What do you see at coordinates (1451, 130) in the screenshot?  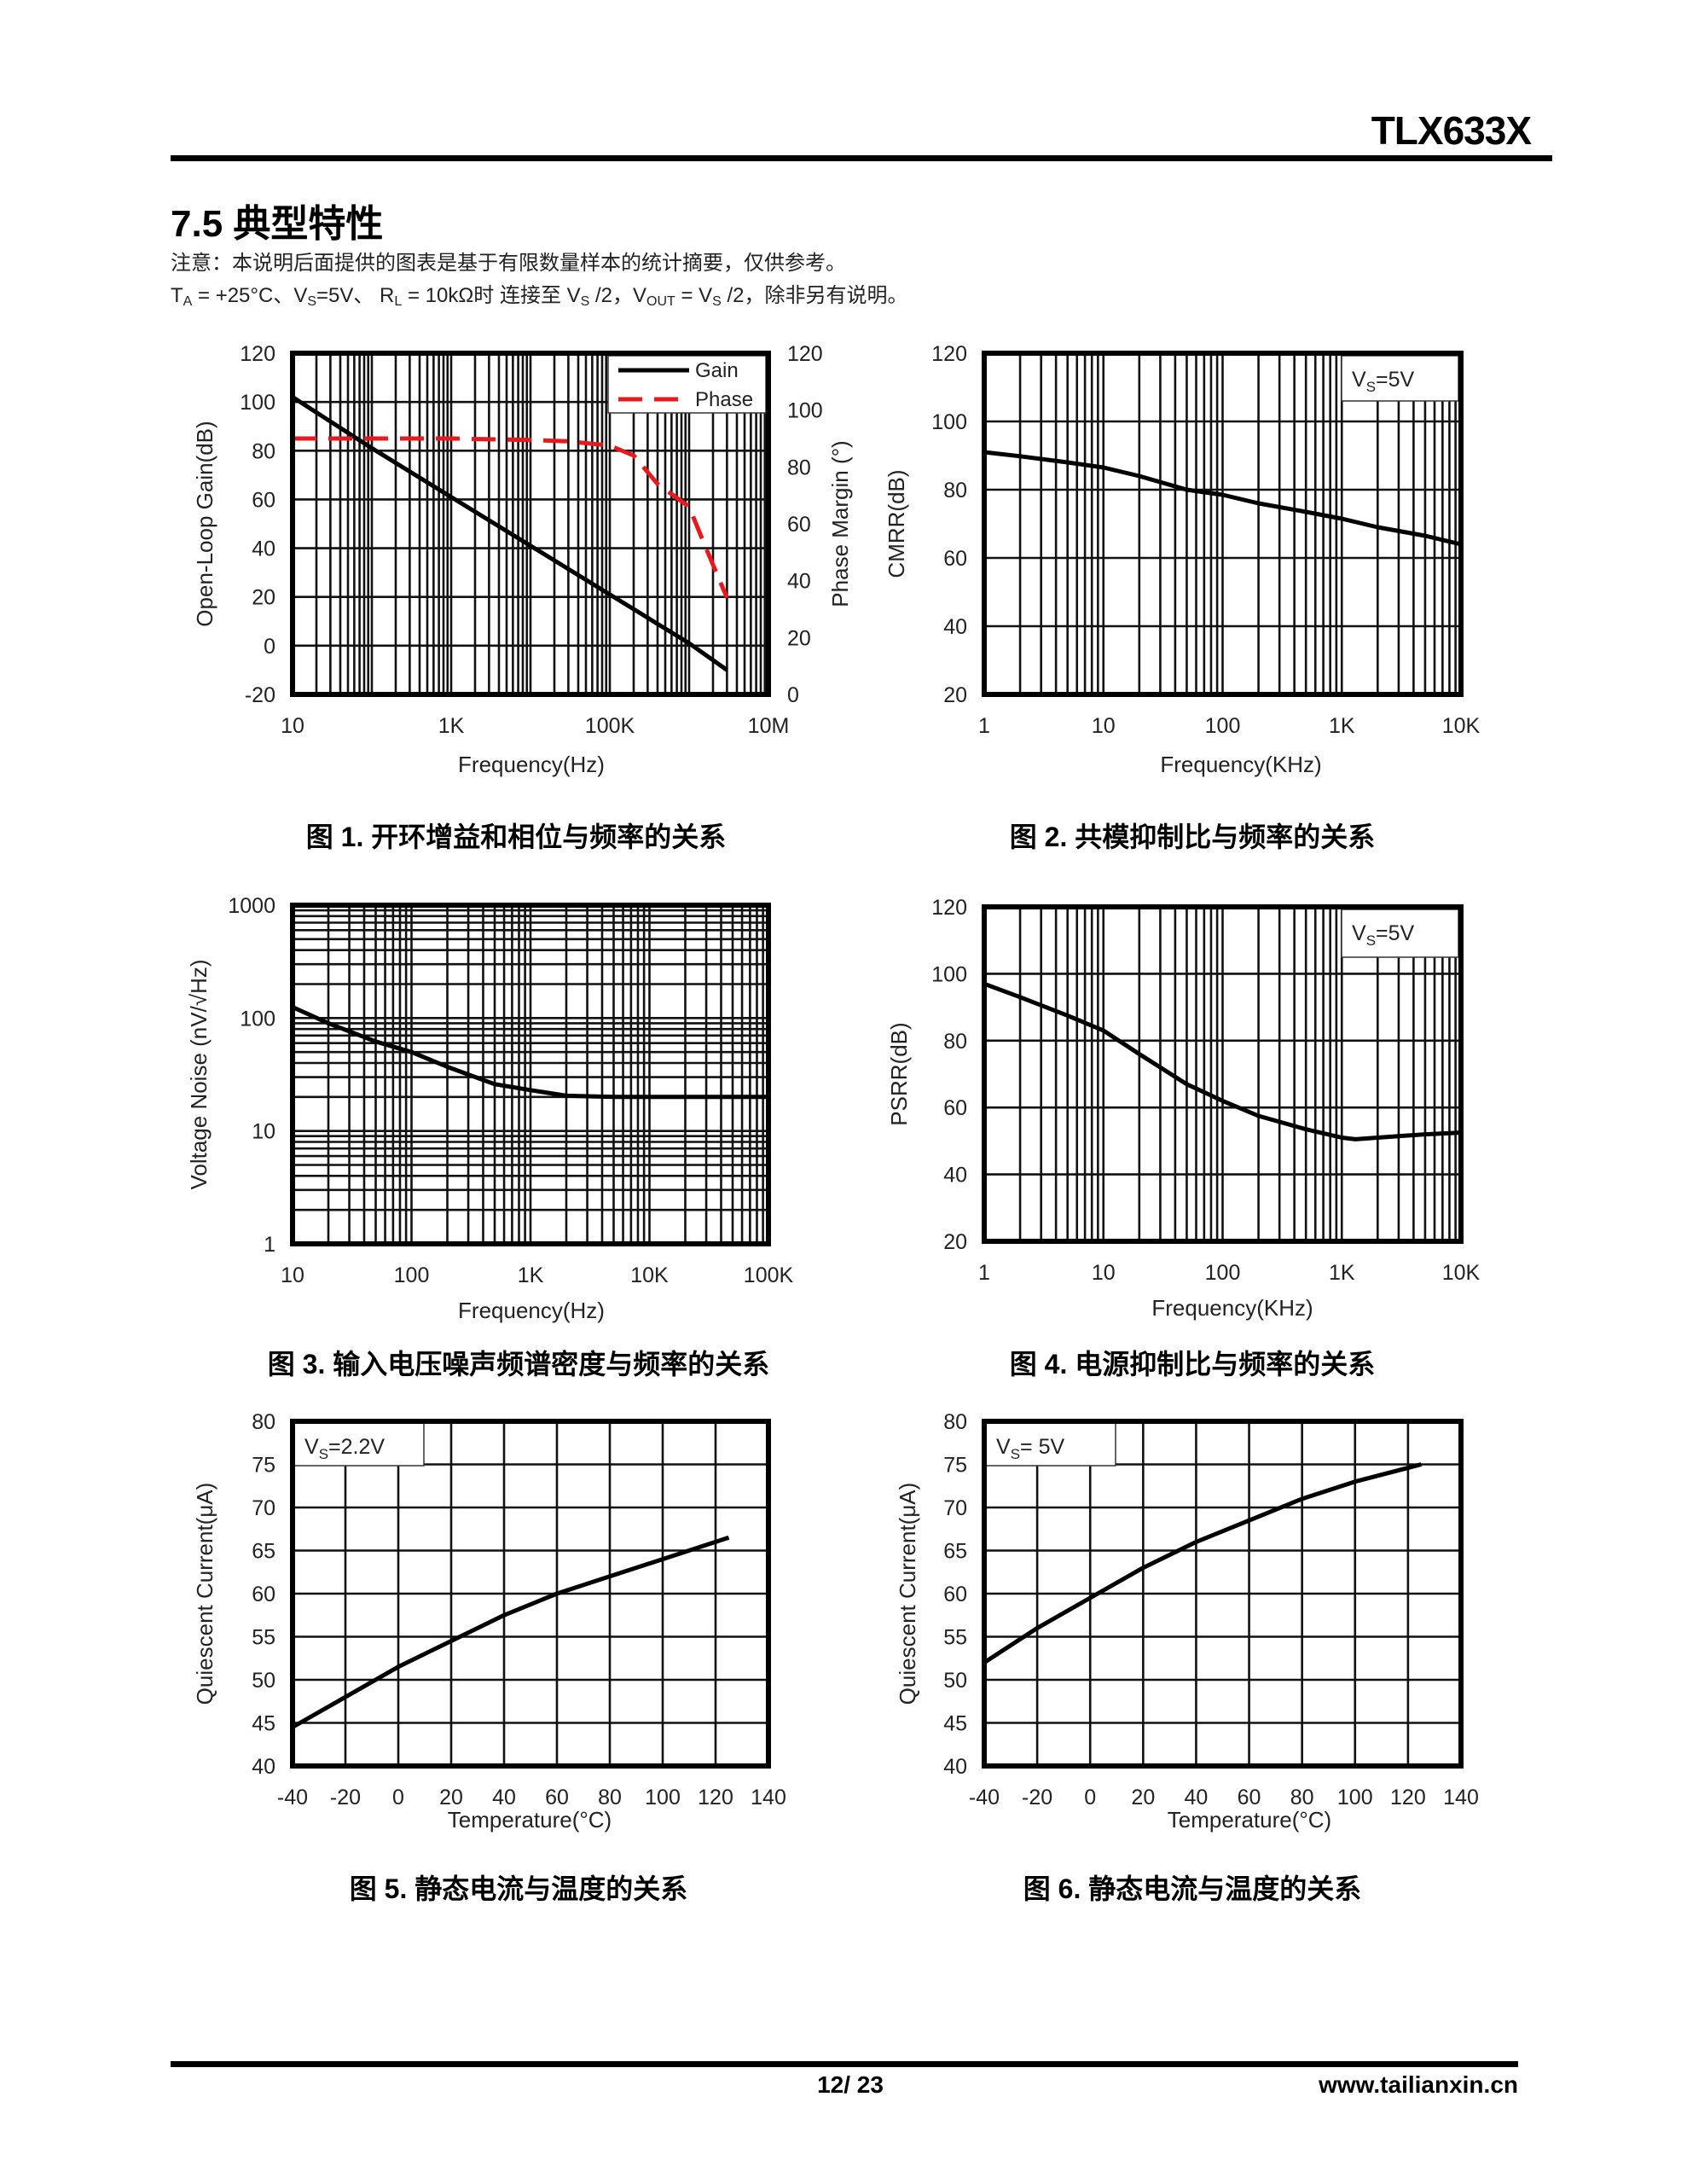 I see `document-id: TLX633X` at bounding box center [1451, 130].